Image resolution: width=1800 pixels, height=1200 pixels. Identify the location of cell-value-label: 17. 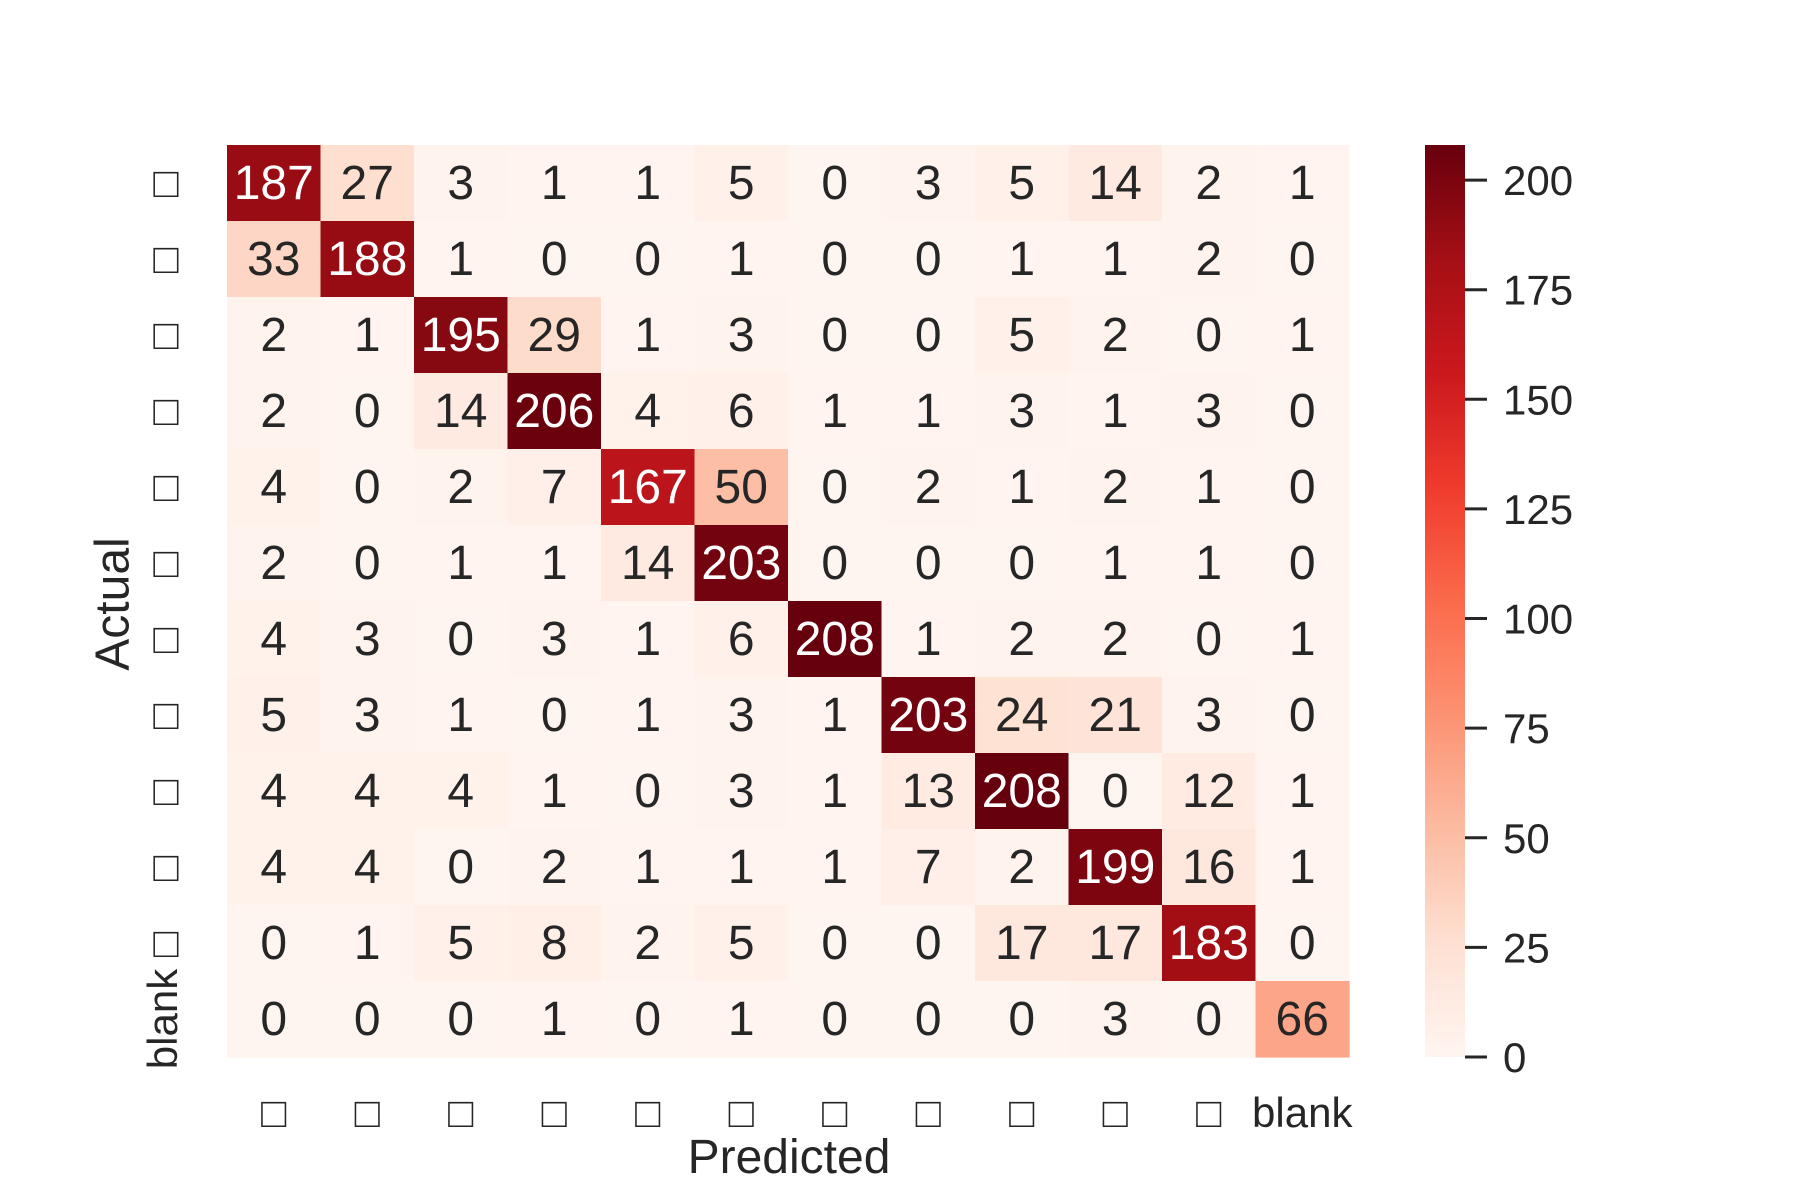
(1021, 943).